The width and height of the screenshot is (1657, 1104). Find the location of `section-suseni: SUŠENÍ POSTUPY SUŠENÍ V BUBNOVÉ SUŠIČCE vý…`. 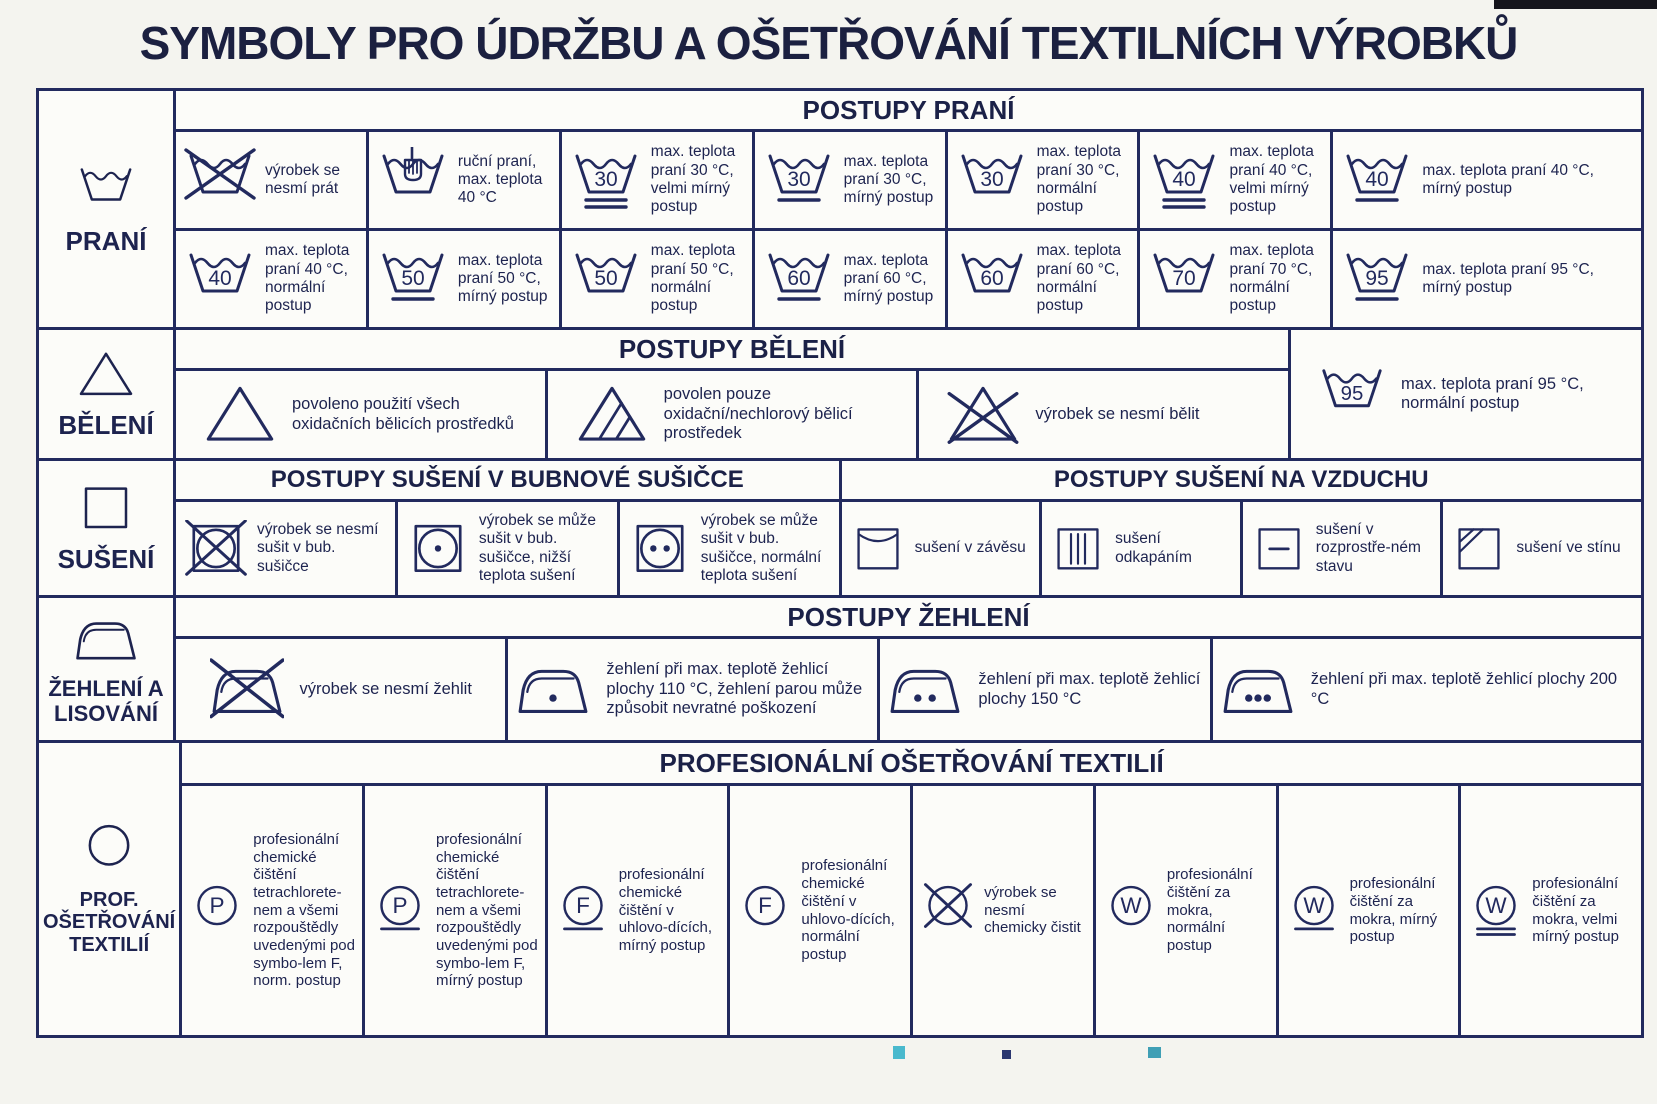

section-suseni: SUŠENÍ POSTUPY SUŠENÍ V BUBNOVÉ SUŠIČCE vý… is located at coordinates (840, 528).